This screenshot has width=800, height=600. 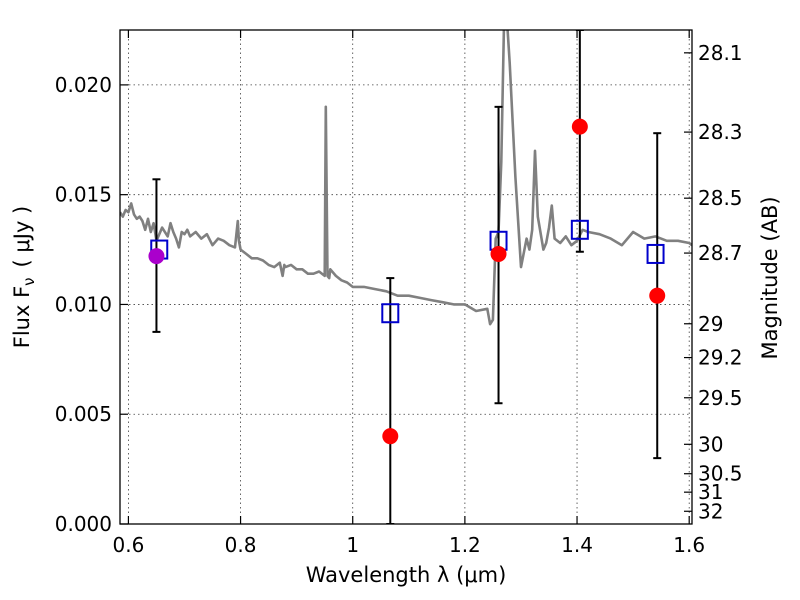 What do you see at coordinates (710, 444) in the screenshot?
I see `y2-tick-label: 30` at bounding box center [710, 444].